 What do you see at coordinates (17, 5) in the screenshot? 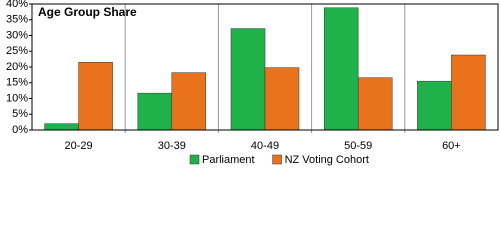
I see `y-tick-label: 40%` at bounding box center [17, 5].